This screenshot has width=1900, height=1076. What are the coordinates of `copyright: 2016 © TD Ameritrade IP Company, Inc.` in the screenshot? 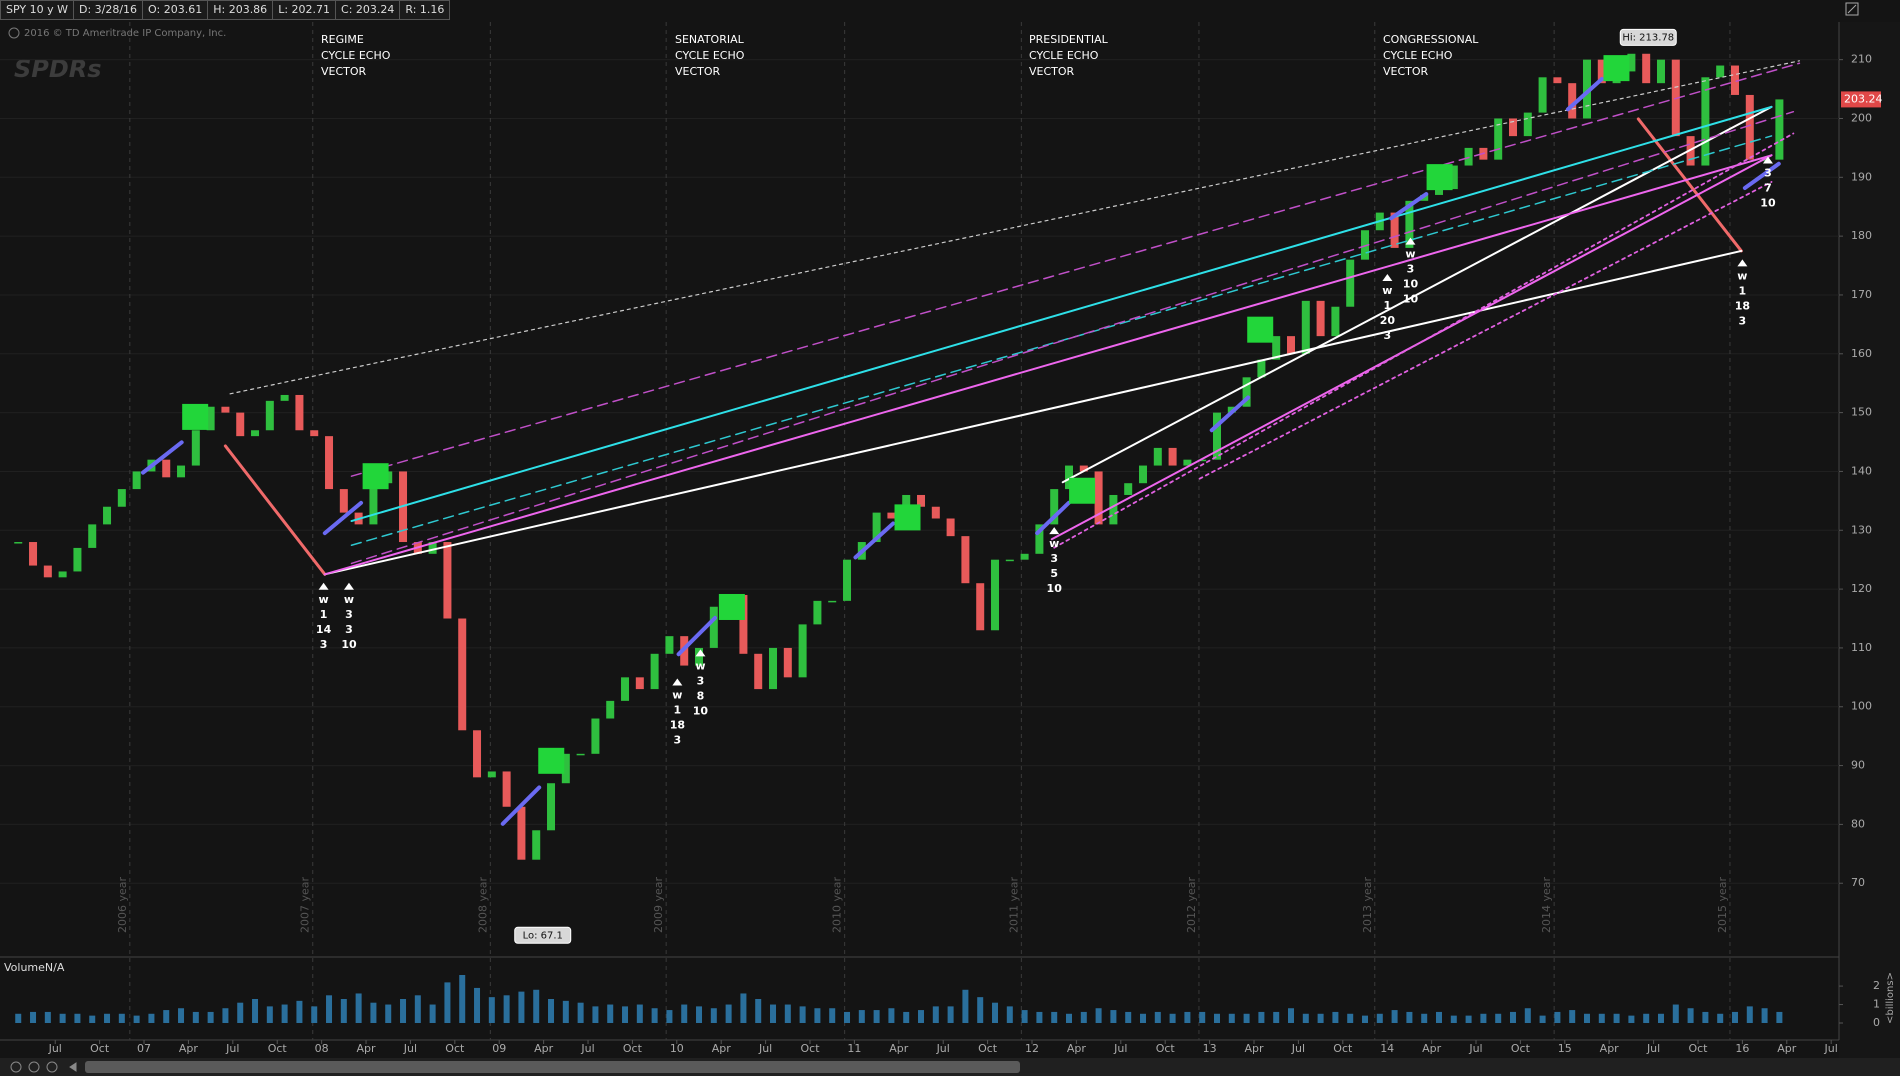 It's located at (125, 33).